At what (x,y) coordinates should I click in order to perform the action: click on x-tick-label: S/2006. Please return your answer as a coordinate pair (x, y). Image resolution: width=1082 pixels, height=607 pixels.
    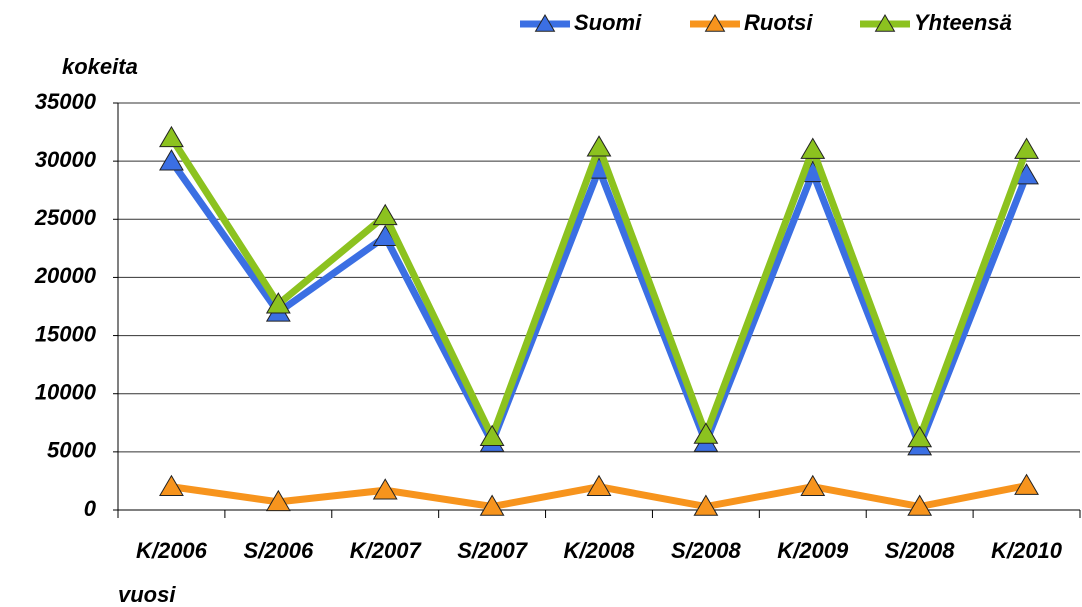
    Looking at the image, I should click on (278, 550).